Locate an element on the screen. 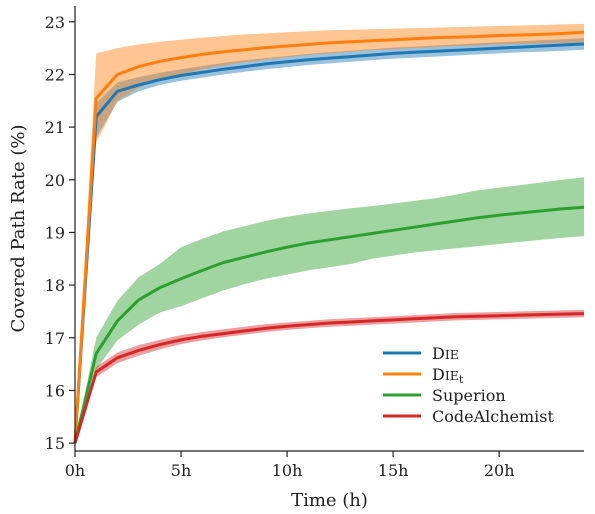 This screenshot has width=595, height=514. y-tick-label: 19 is located at coordinates (55, 232).